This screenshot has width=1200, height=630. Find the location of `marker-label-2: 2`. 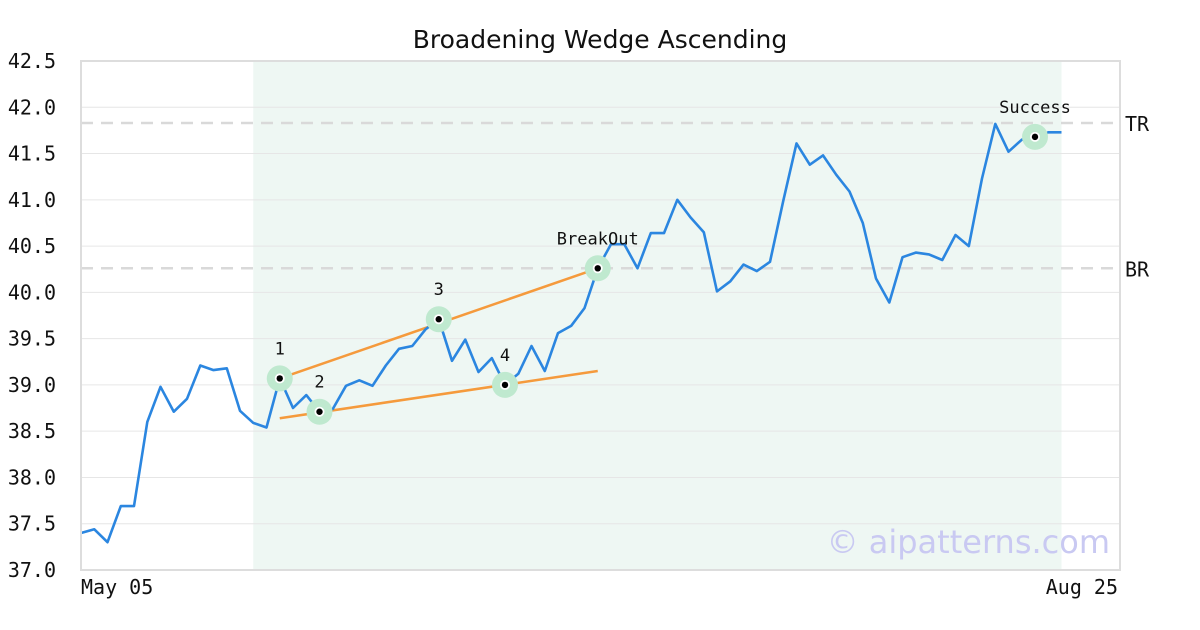

marker-label-2: 2 is located at coordinates (319, 383).